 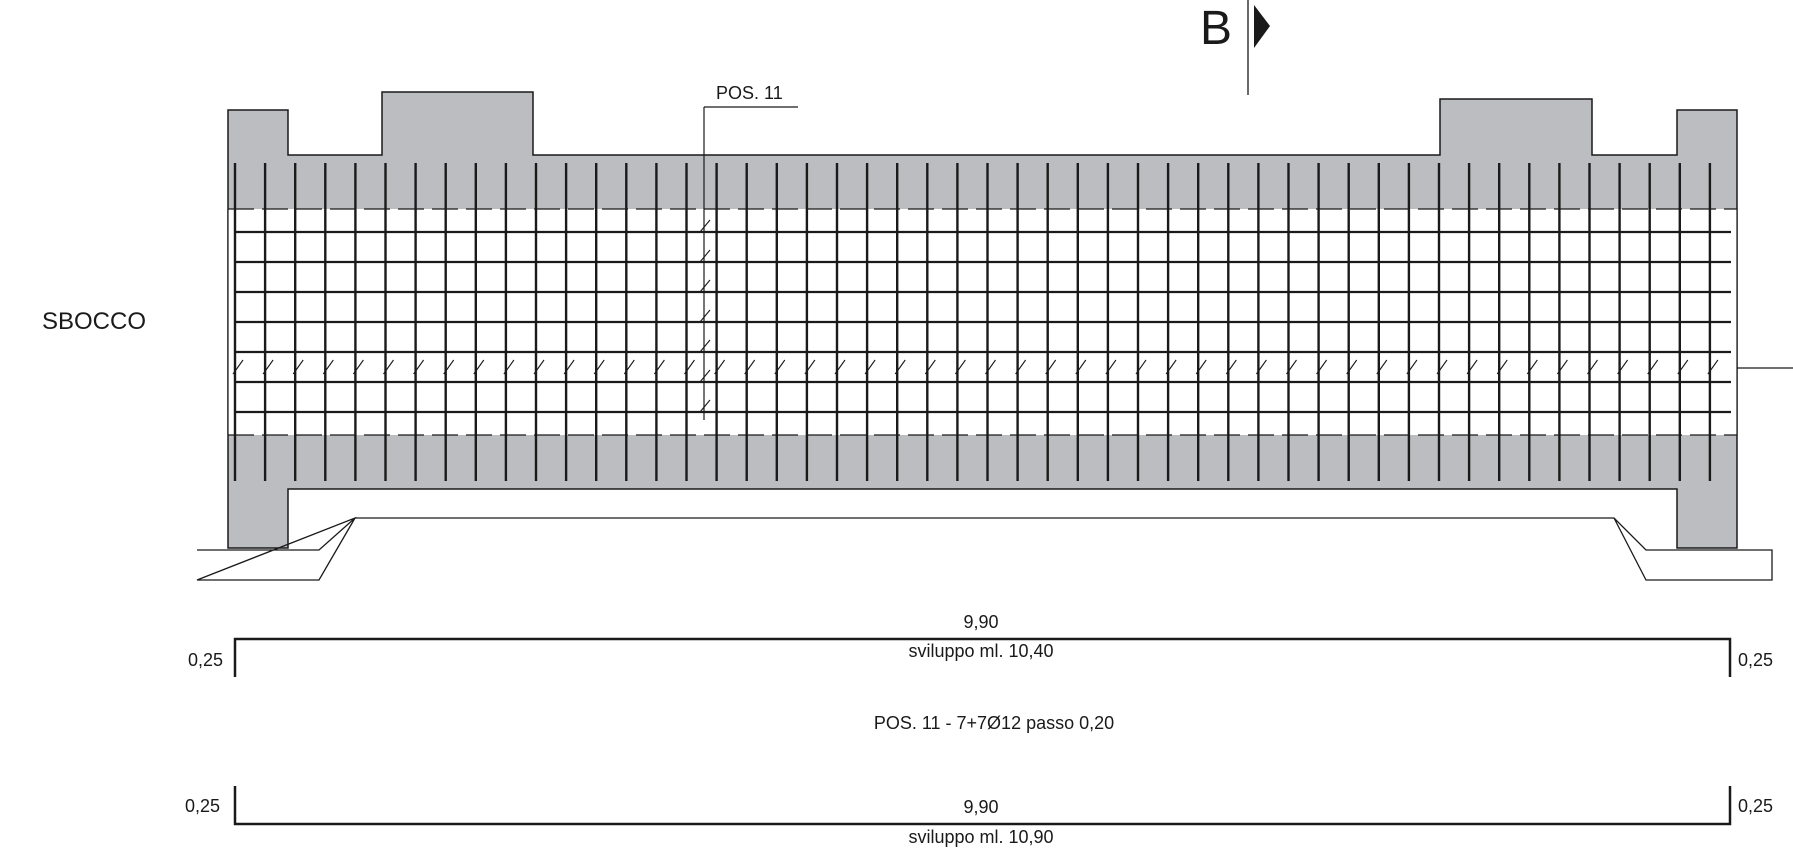 What do you see at coordinates (202, 806) in the screenshot?
I see `bar-bottom-left-hook: 0,25` at bounding box center [202, 806].